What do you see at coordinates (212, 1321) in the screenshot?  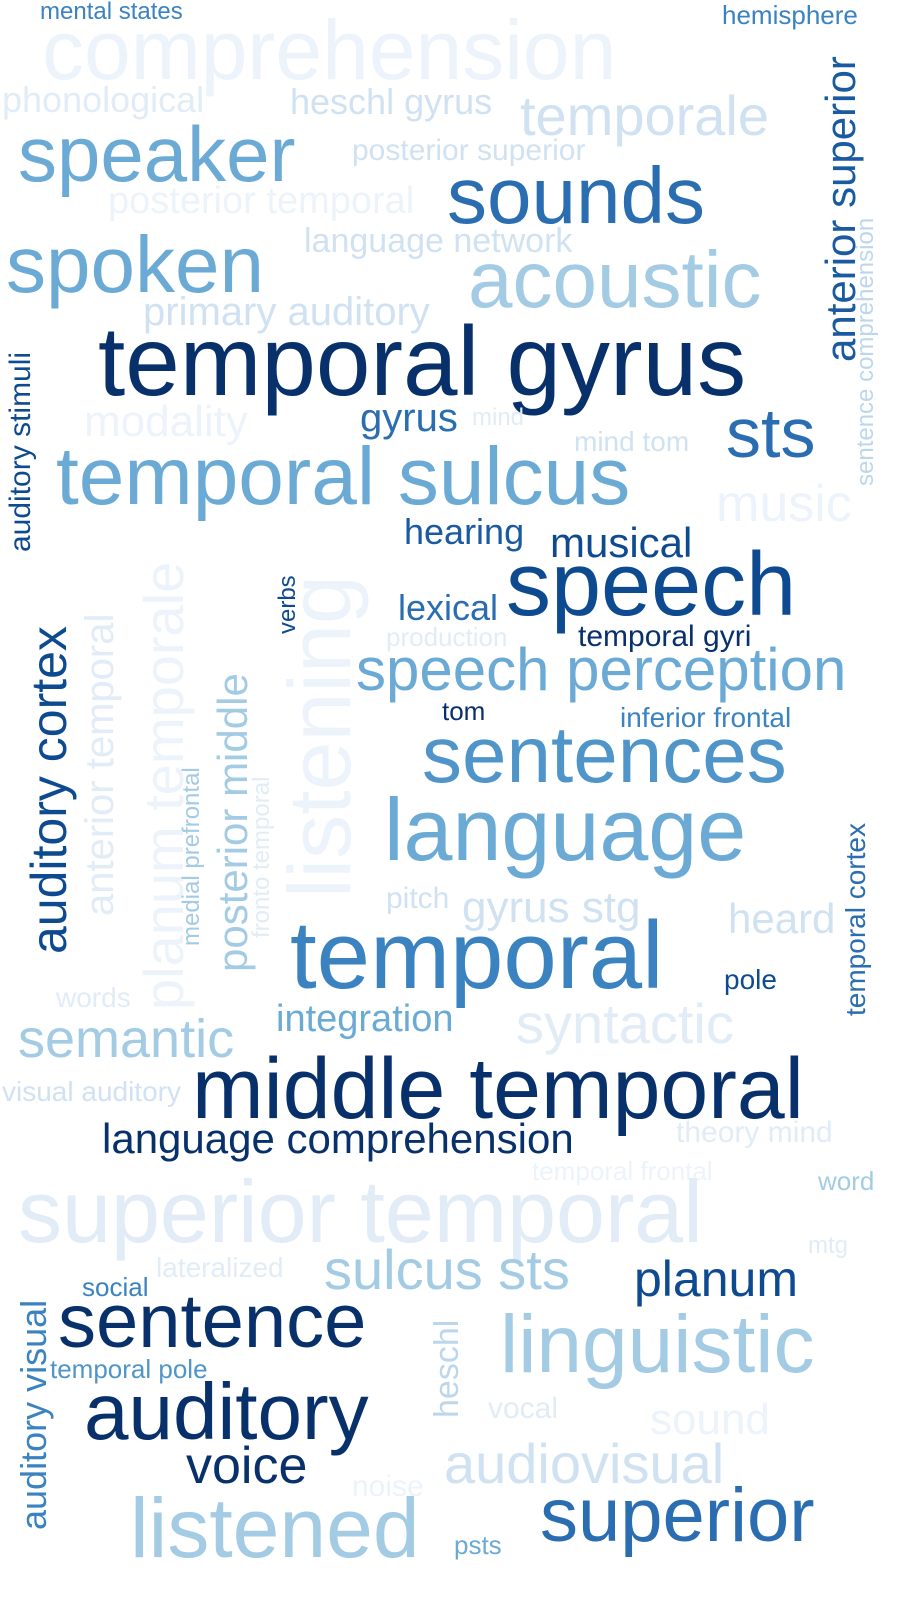 I see `word-sentence: sentence` at bounding box center [212, 1321].